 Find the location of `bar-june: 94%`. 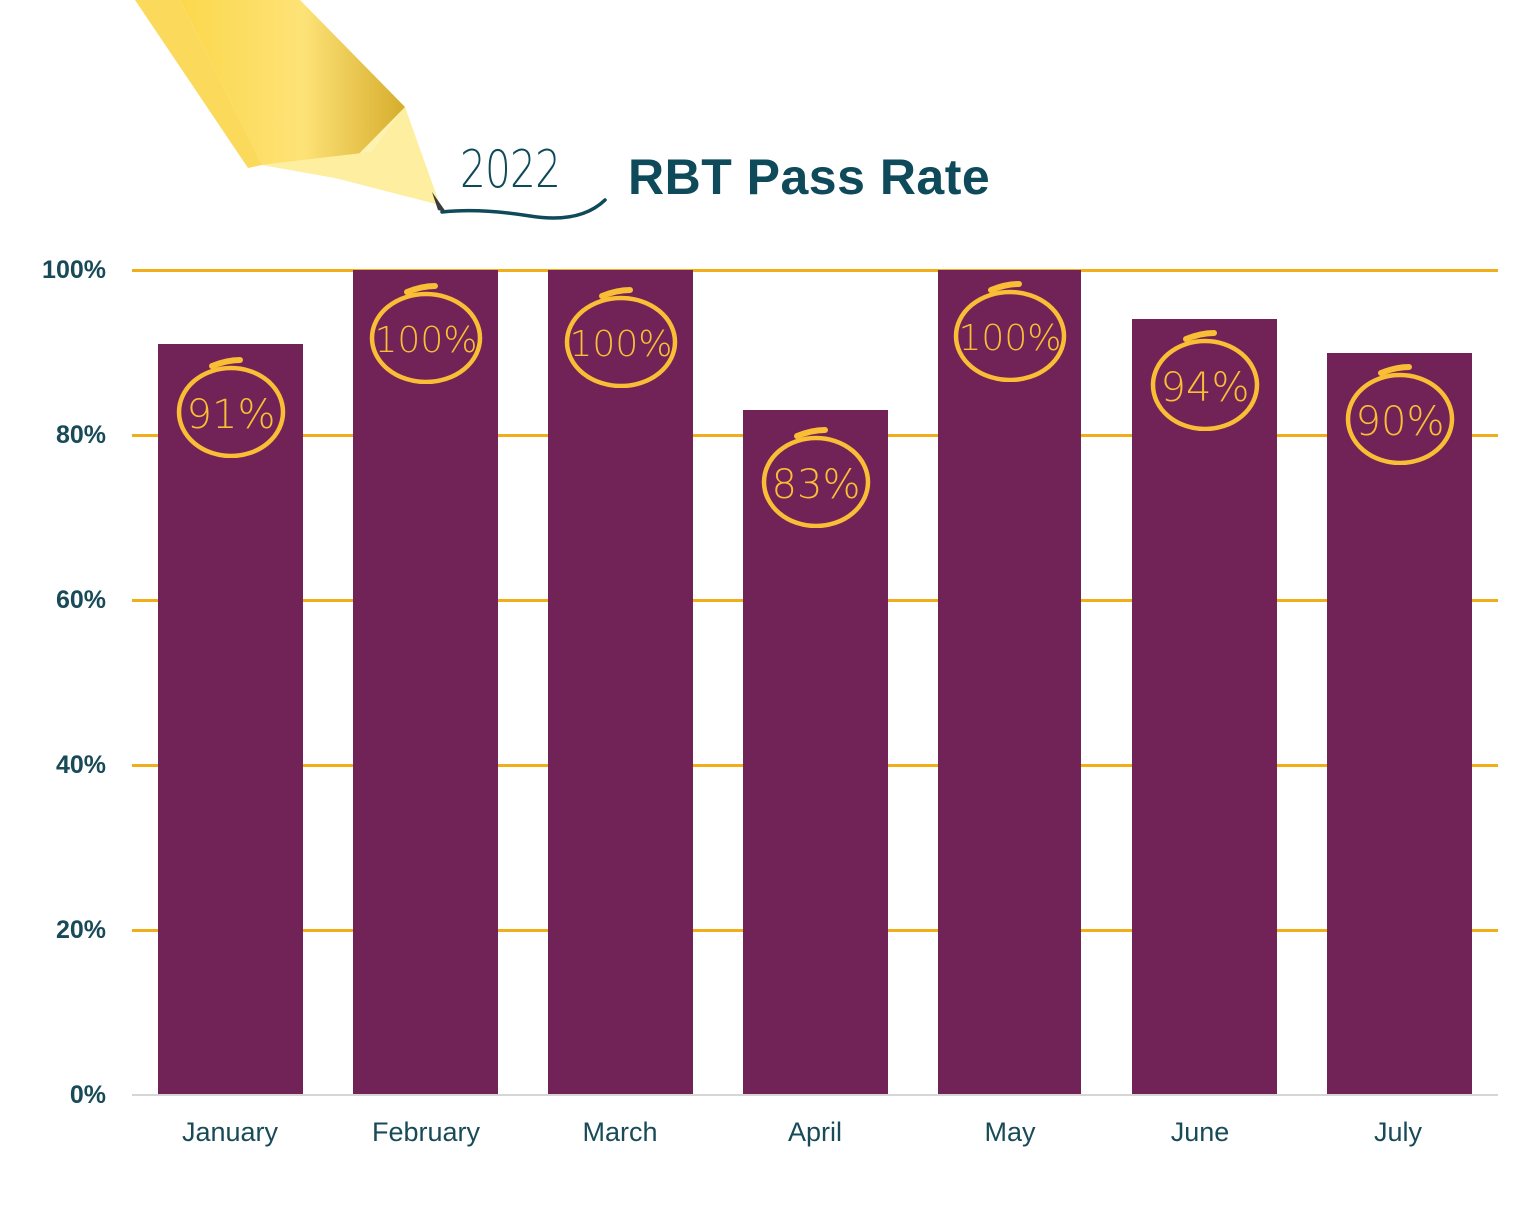

bar-june: 94% is located at coordinates (1204, 706).